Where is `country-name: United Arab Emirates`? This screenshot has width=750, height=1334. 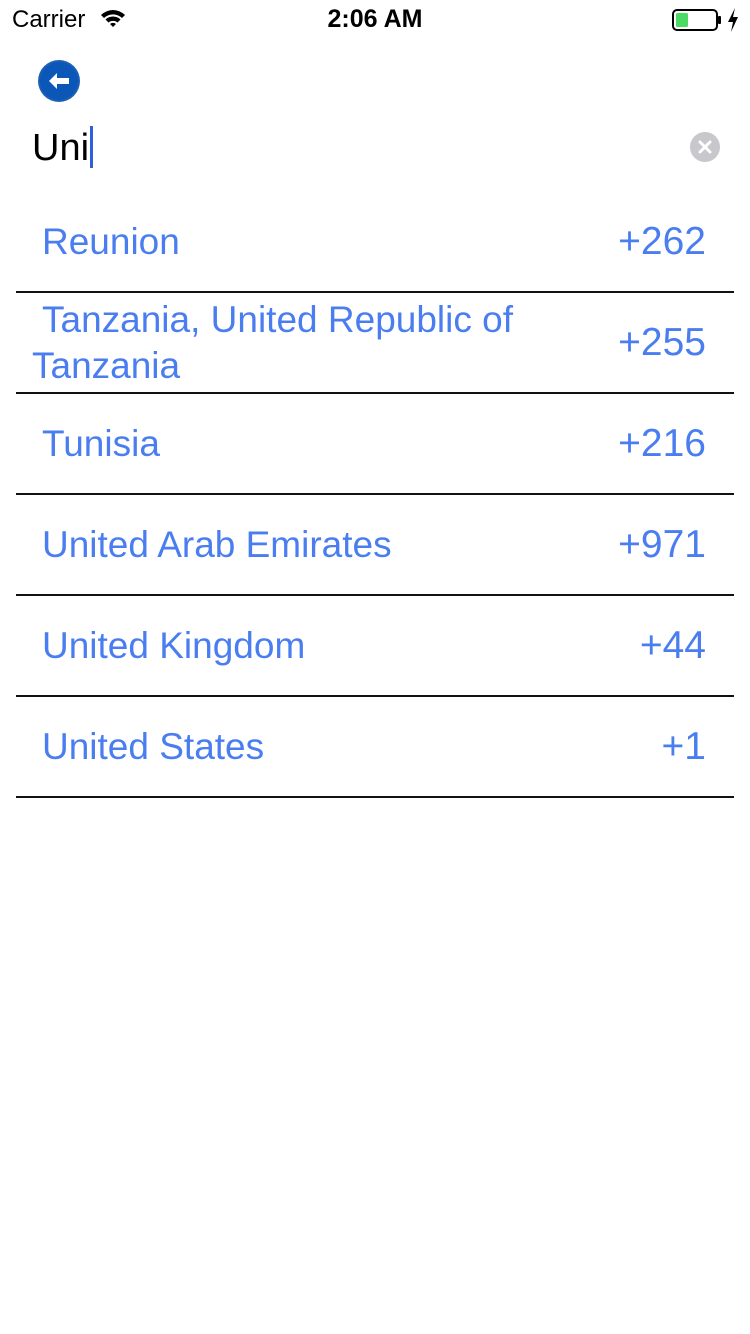 country-name: United Arab Emirates is located at coordinates (217, 544).